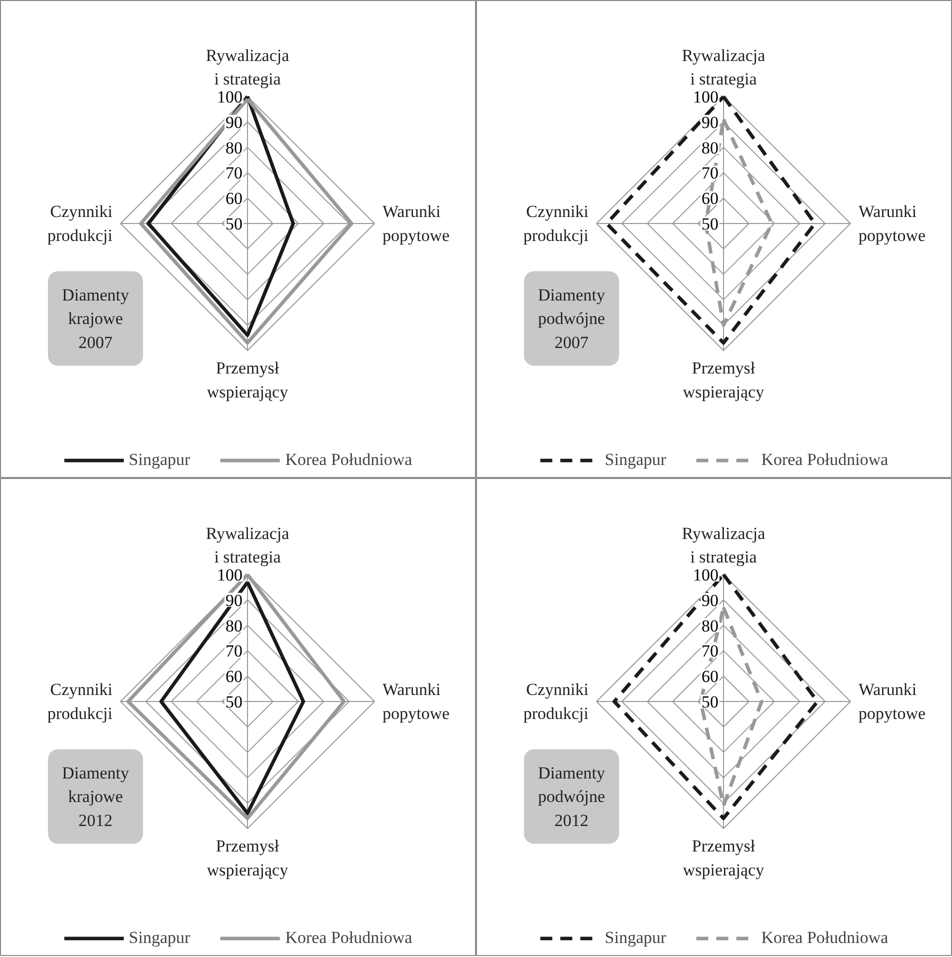  Describe the element at coordinates (572, 318) in the screenshot. I see `text: Diamenty podwójne 2007` at that location.